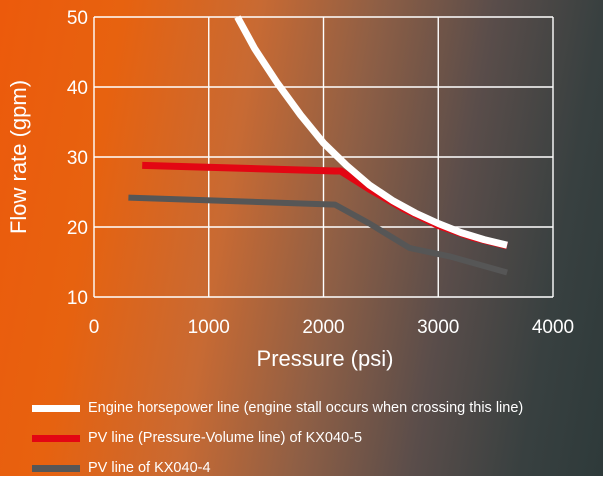 The image size is (603, 487). What do you see at coordinates (553, 327) in the screenshot?
I see `x-tick-label: 4000` at bounding box center [553, 327].